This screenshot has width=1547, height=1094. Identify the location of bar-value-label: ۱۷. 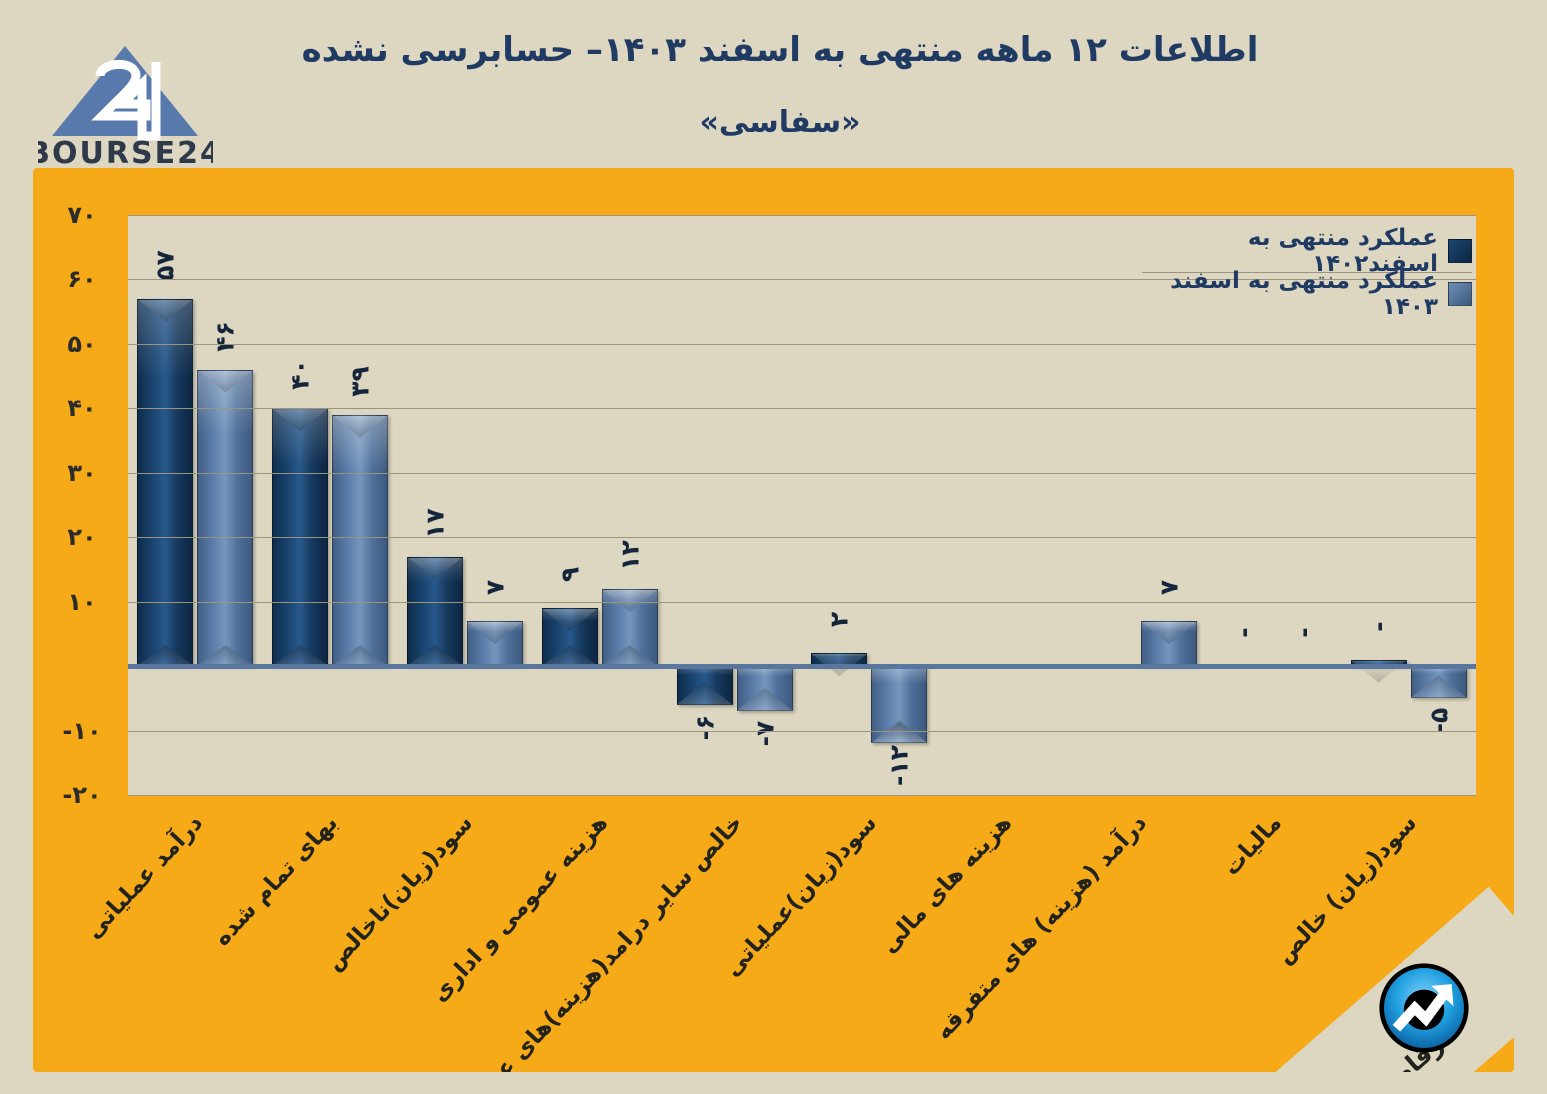
(435, 523).